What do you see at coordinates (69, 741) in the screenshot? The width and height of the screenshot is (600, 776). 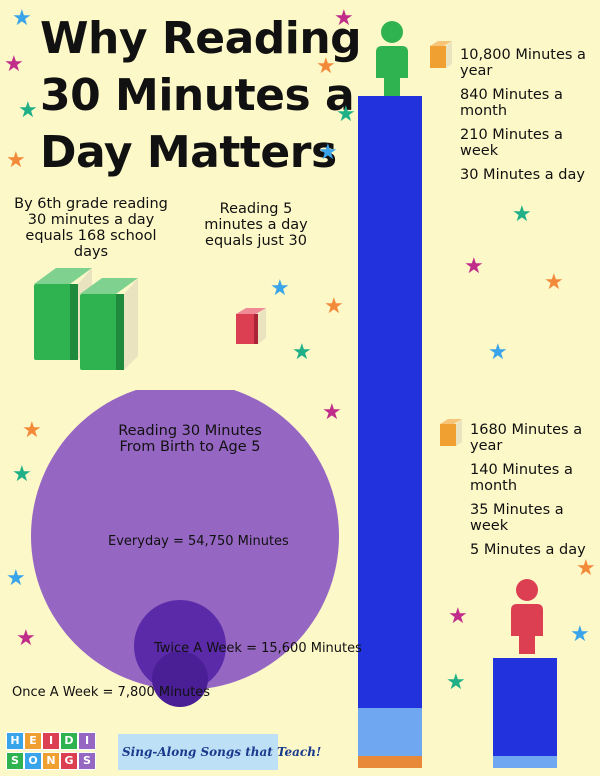 I see `logo-letter: D` at bounding box center [69, 741].